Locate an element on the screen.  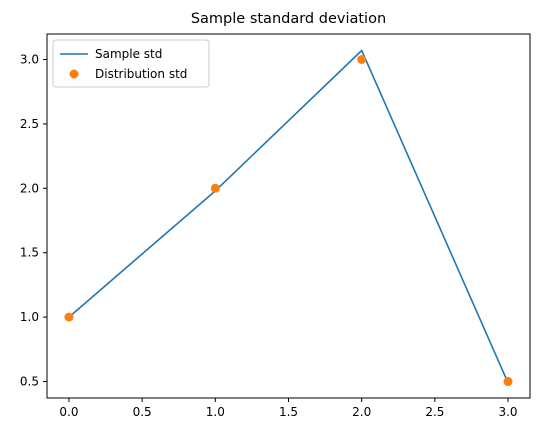
x-tick-label: 3.0 is located at coordinates (507, 412).